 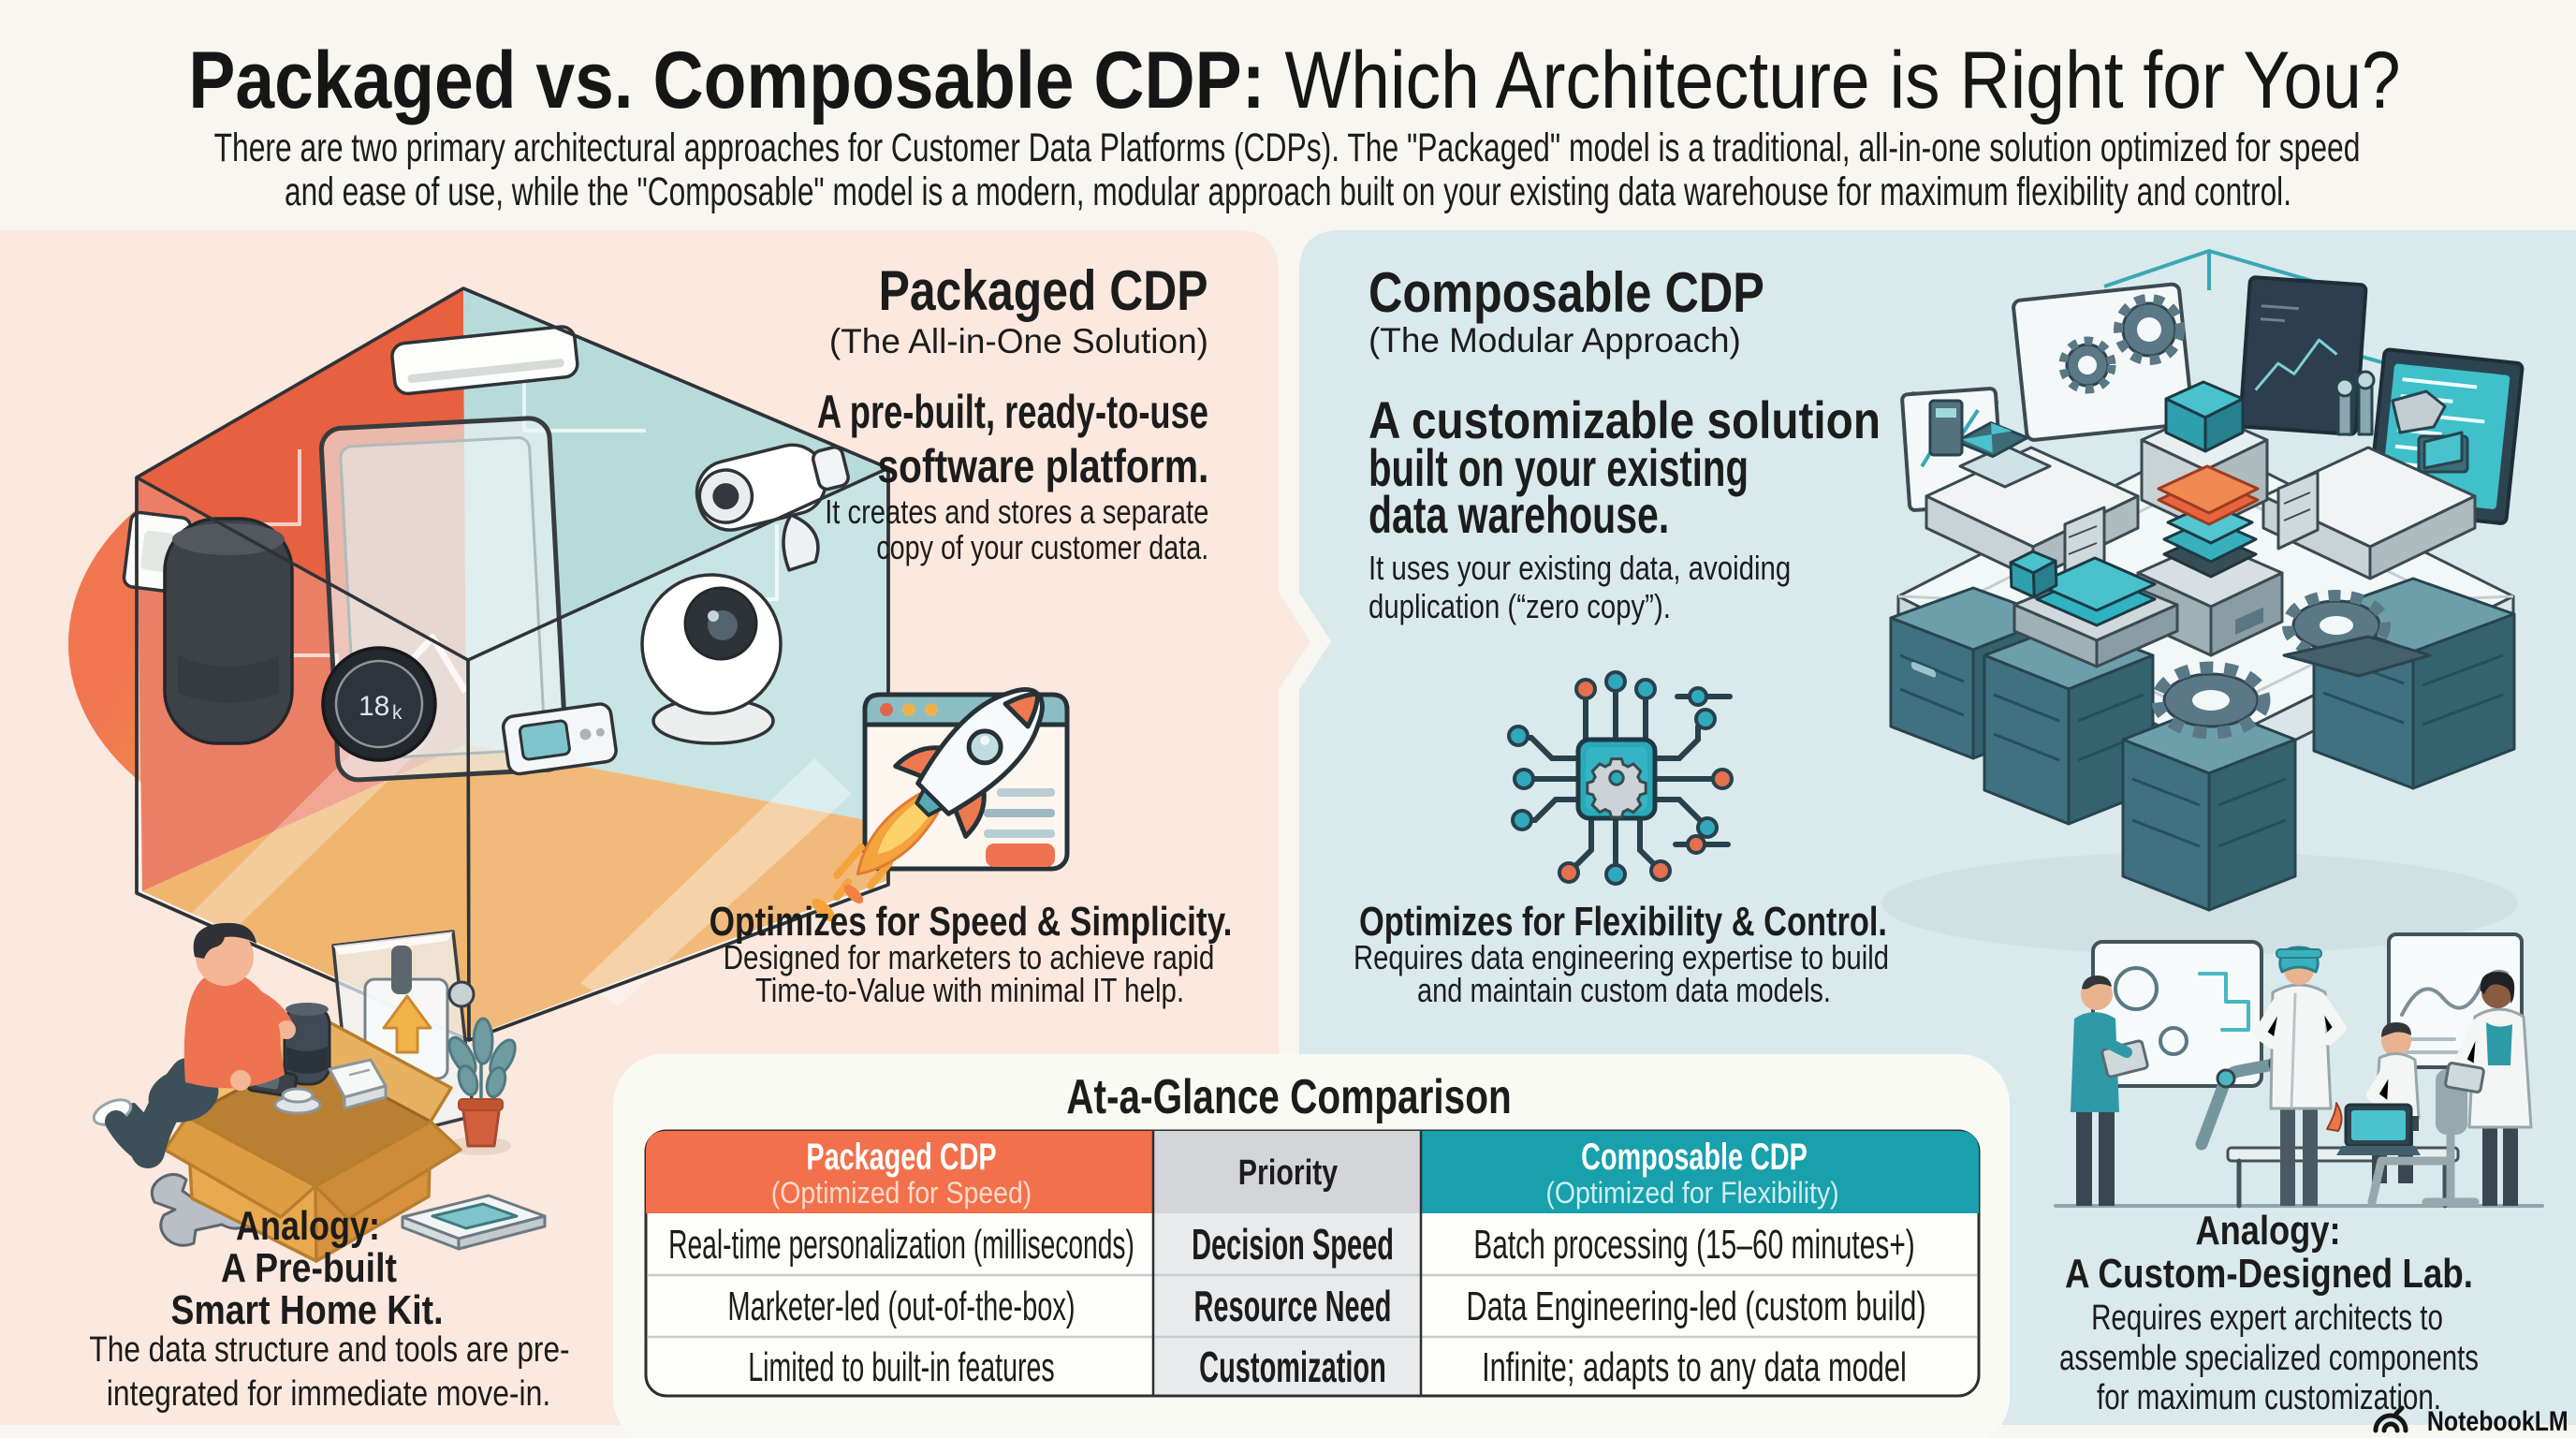 What do you see at coordinates (374, 706) in the screenshot?
I see `svg-text: 18` at bounding box center [374, 706].